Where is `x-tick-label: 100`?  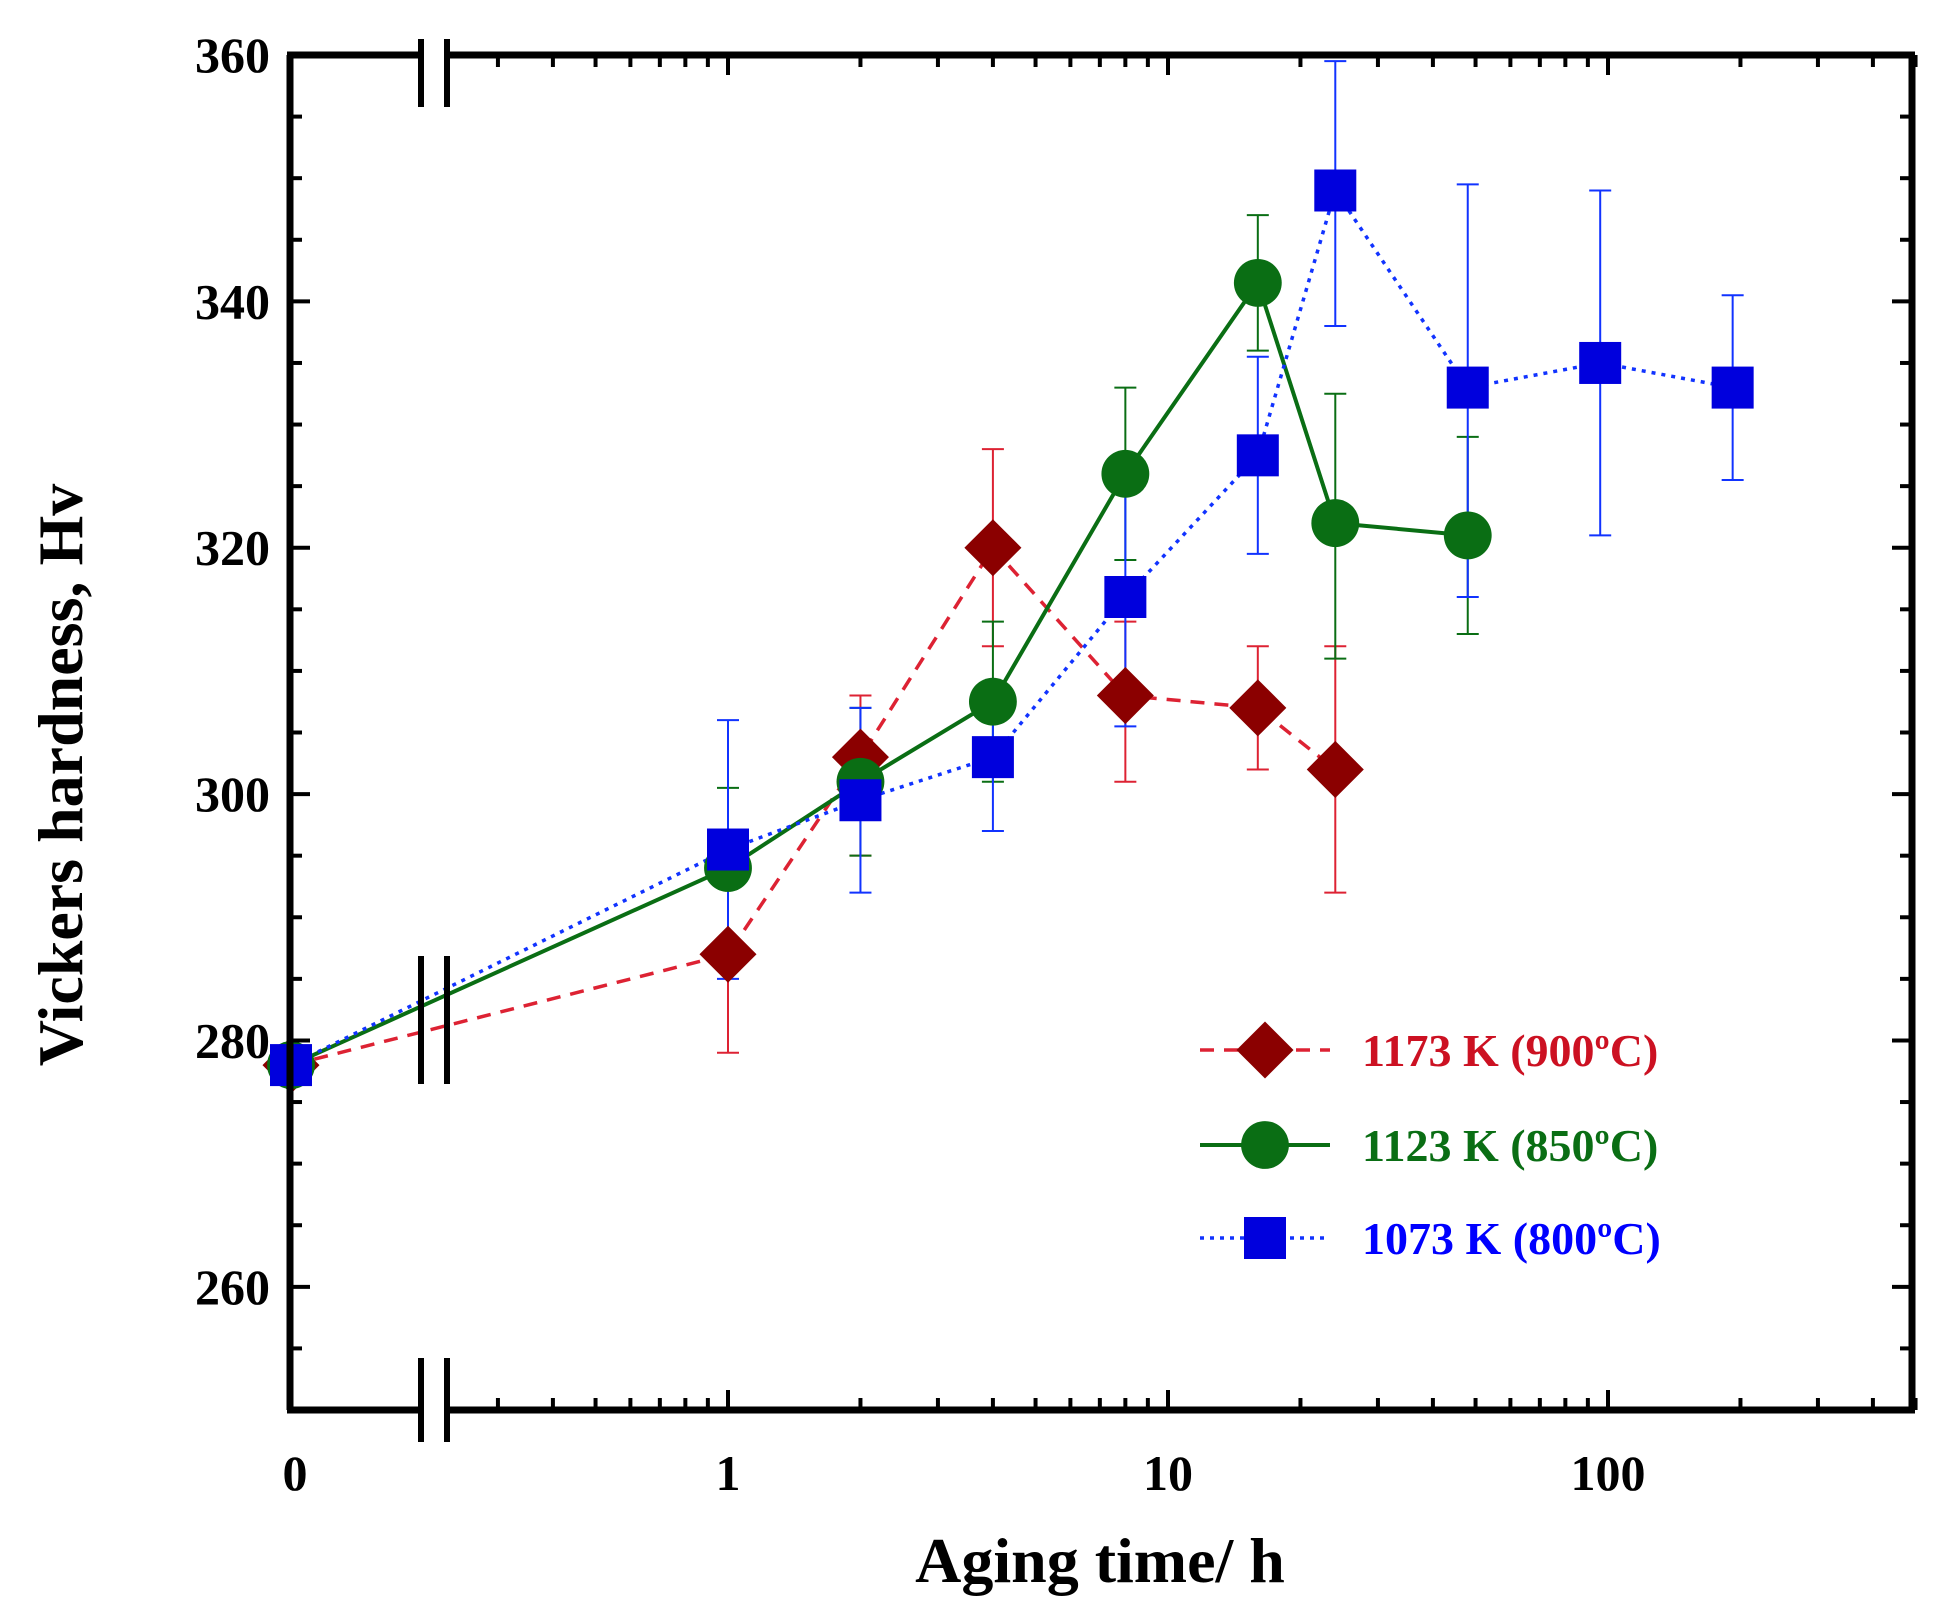 x-tick-label: 100 is located at coordinates (1608, 1473).